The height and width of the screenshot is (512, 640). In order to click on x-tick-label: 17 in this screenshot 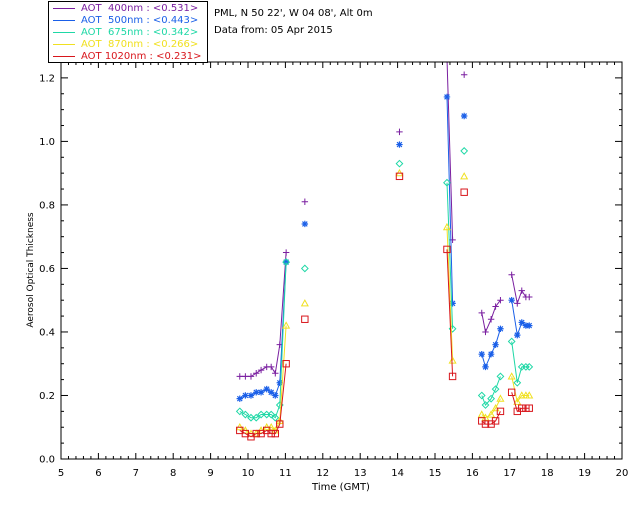, I will do `click(509, 473)`.